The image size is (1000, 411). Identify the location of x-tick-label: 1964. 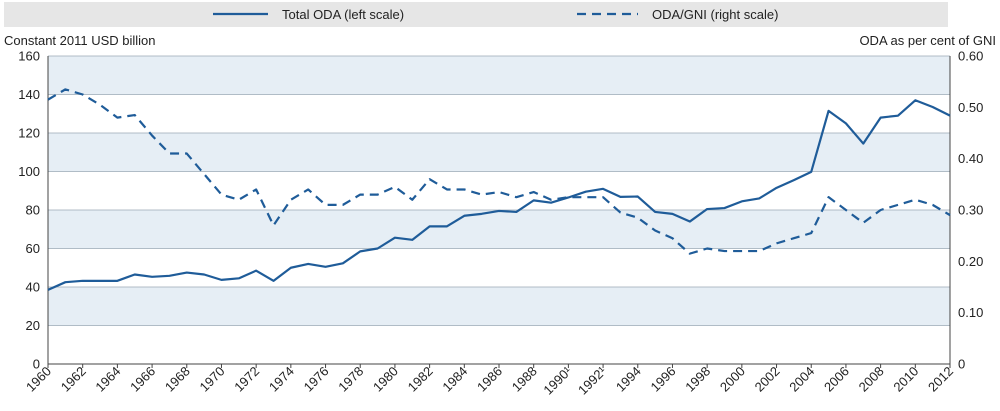
(107, 379).